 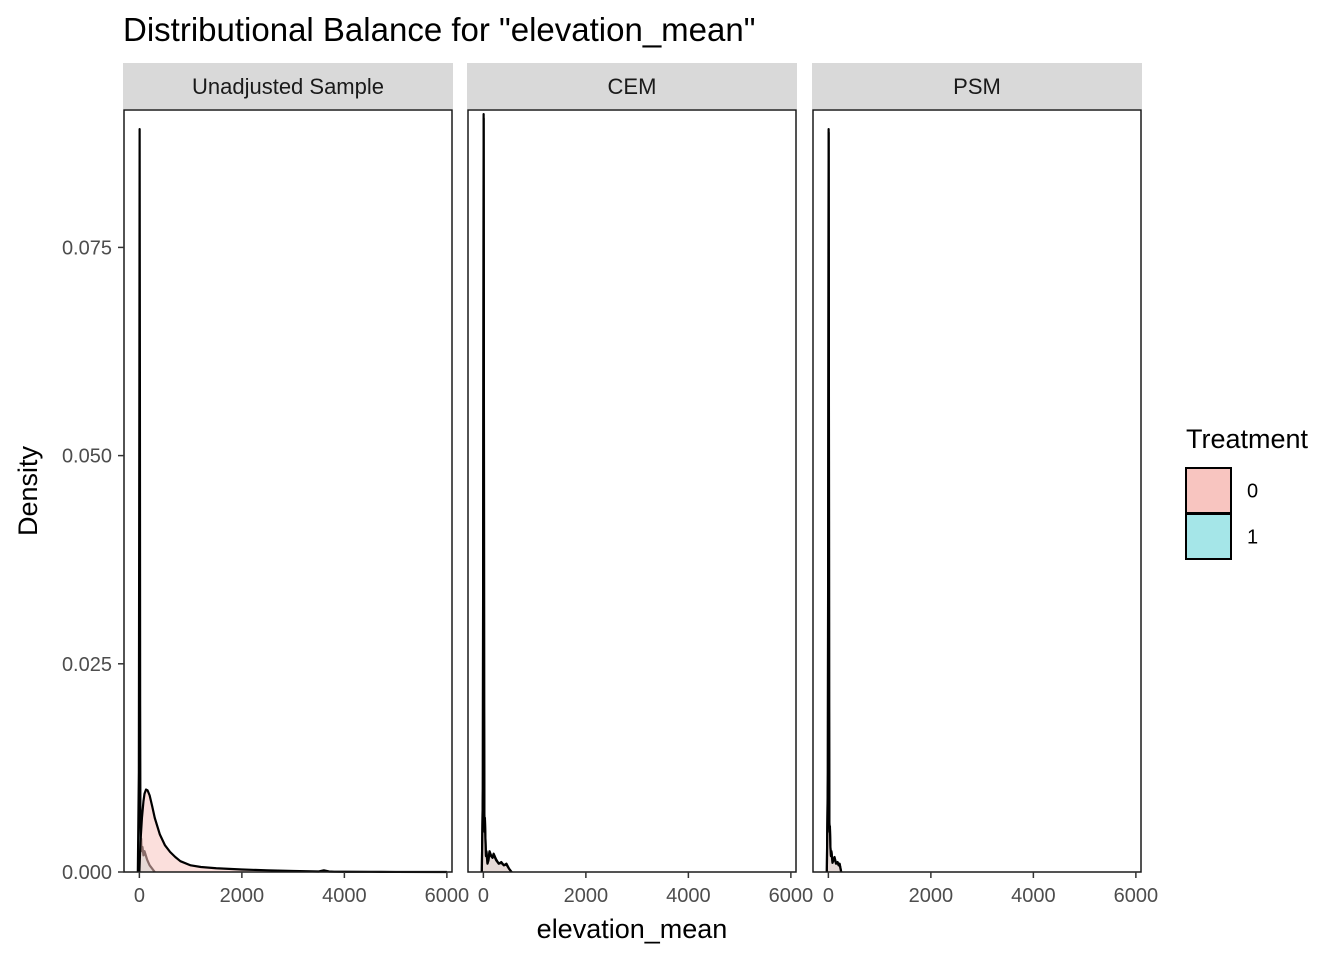 I want to click on y-tick-label: 0.075, so click(x=87, y=248).